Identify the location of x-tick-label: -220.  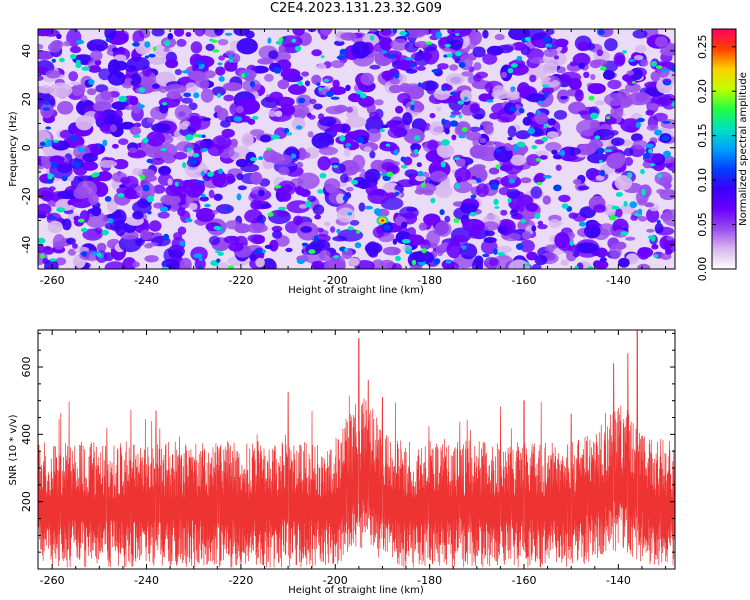
(240, 580).